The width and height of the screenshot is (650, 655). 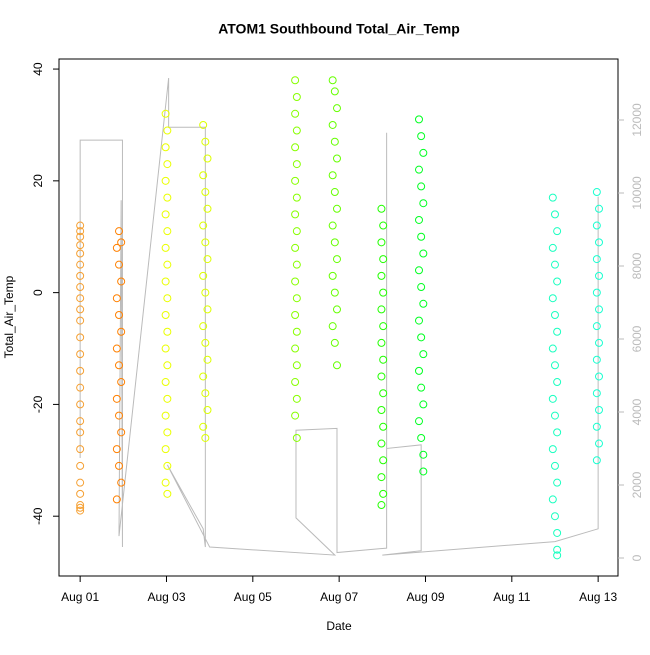 I want to click on y2-tick-label: 4000, so click(x=637, y=411).